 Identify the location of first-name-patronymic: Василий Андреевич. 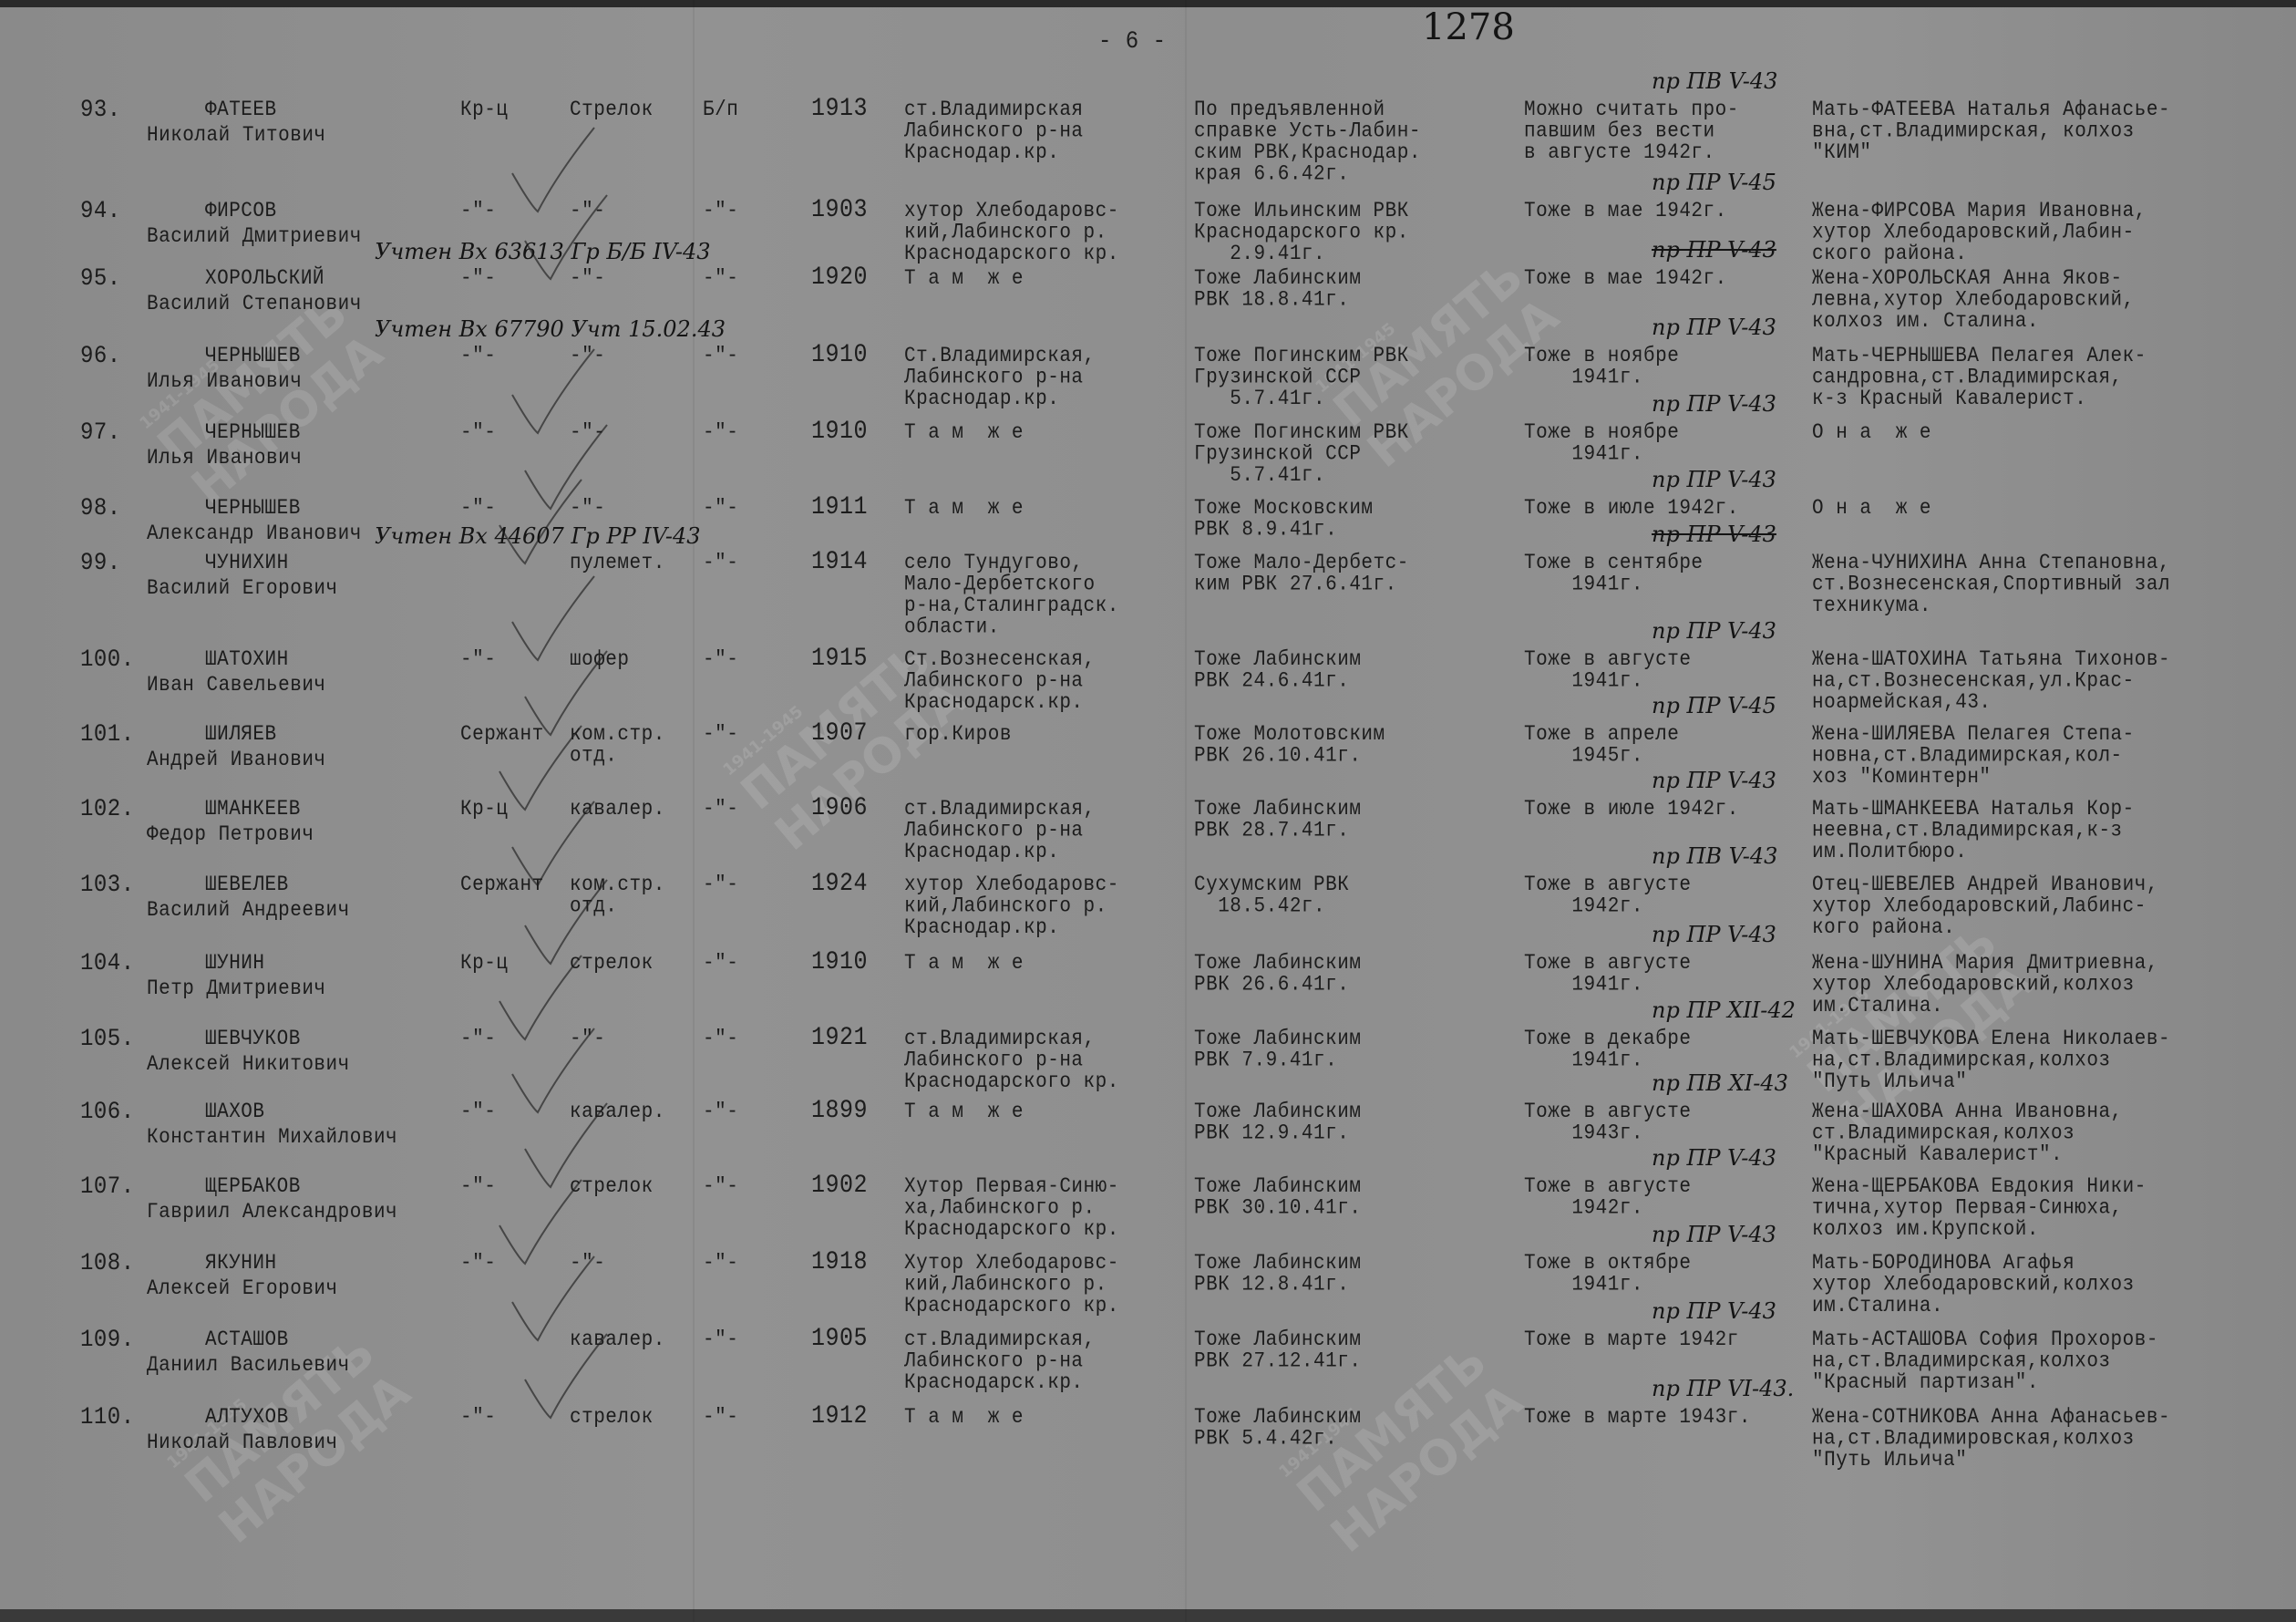
(248, 910).